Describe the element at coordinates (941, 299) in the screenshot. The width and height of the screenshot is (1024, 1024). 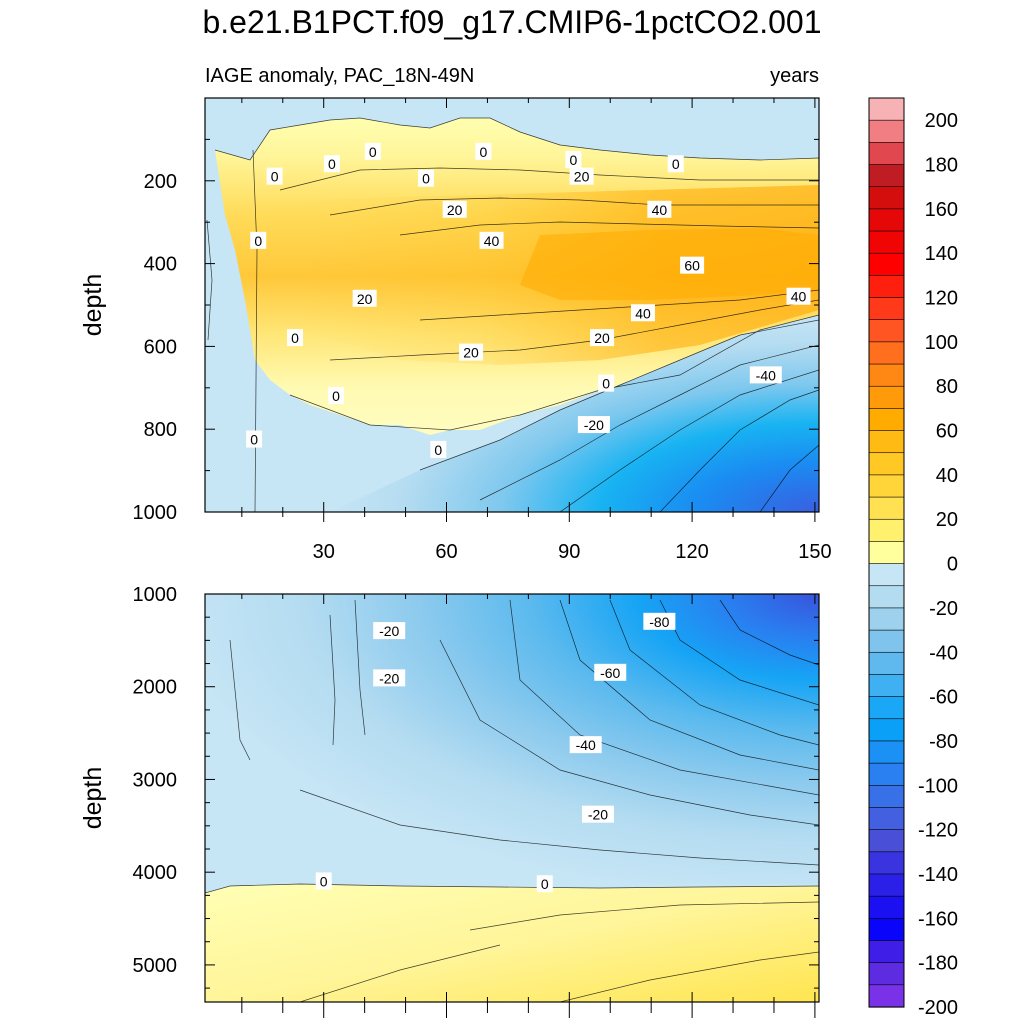
I see `colorbar-tick-label: 120` at that location.